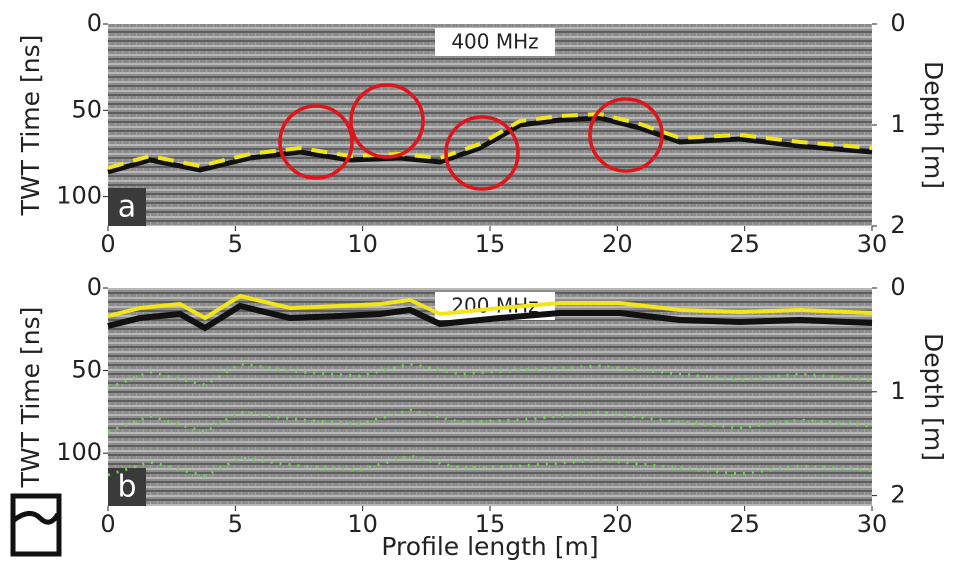 This screenshot has width=955, height=562. I want to click on annotation-box, so click(495, 42).